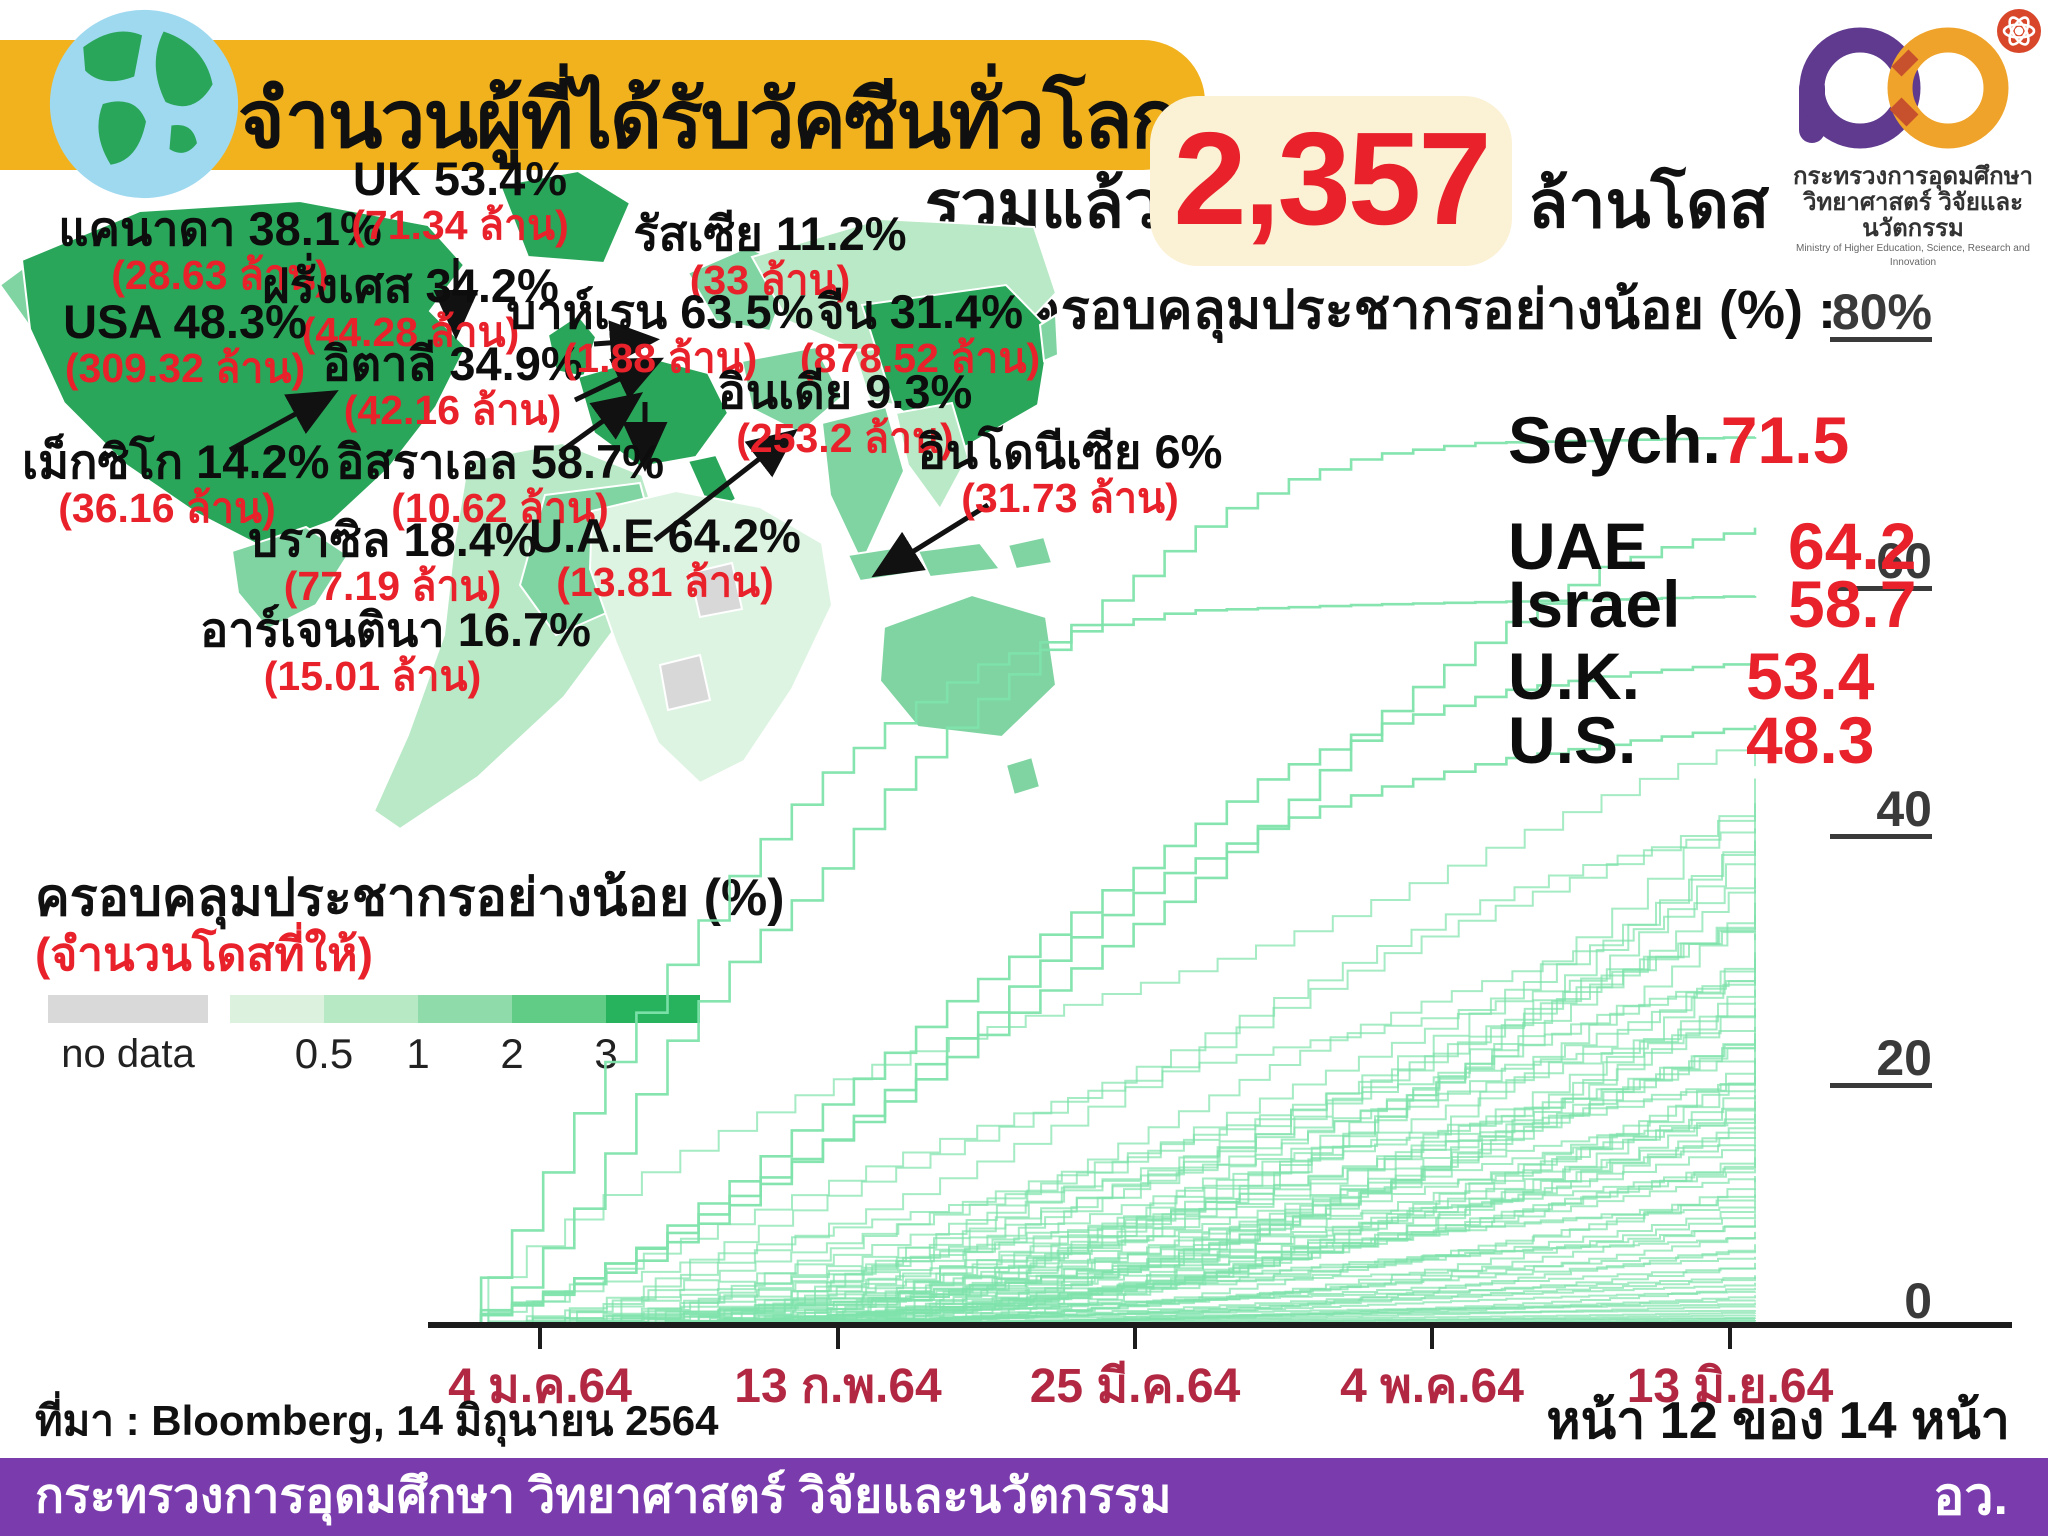 The image size is (2048, 1536). What do you see at coordinates (606, 1053) in the screenshot?
I see `legend-tick-3: 3` at bounding box center [606, 1053].